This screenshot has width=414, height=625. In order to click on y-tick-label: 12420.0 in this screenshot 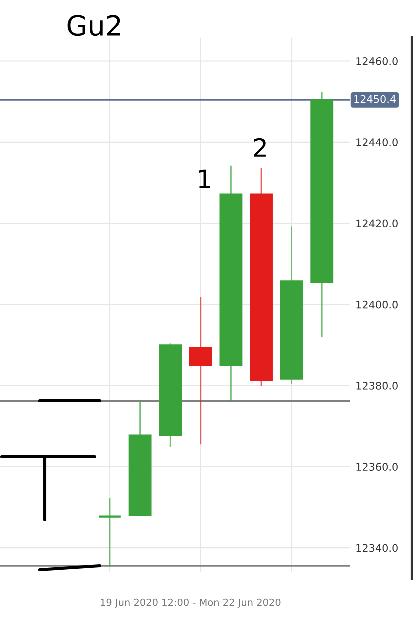, I will do `click(377, 224)`.